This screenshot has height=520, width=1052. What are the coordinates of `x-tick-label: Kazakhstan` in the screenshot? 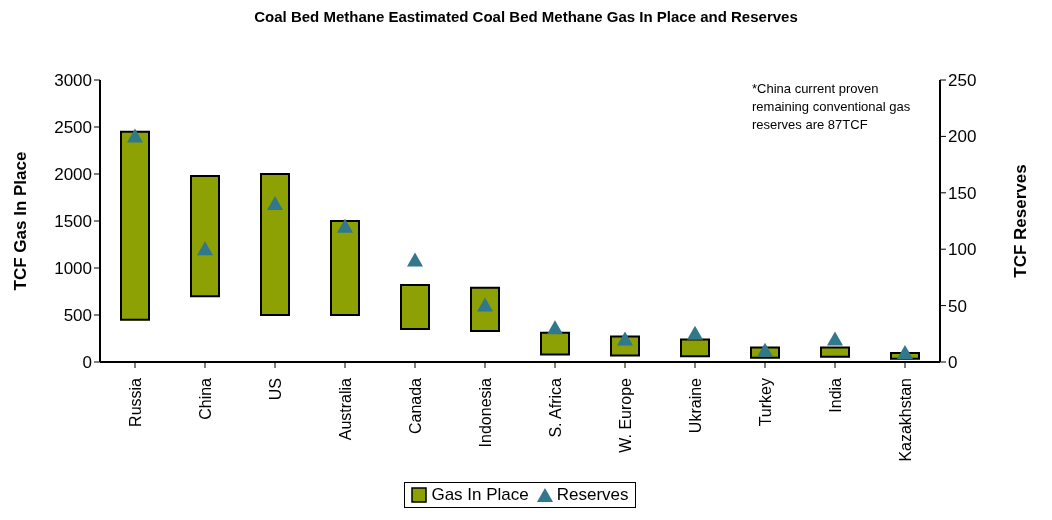 It's located at (905, 420).